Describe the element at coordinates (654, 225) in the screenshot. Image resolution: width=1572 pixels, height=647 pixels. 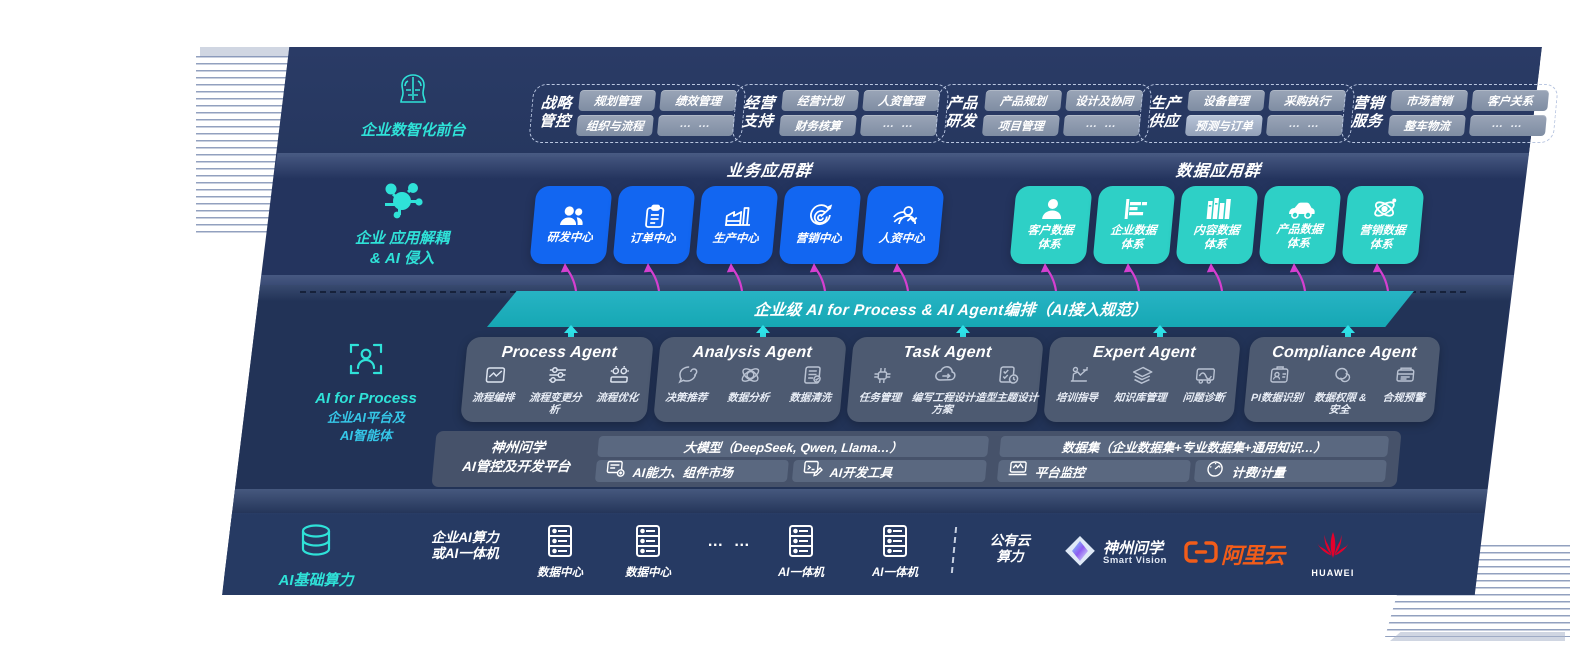
I see `app-card-order-center: 订单中心` at that location.